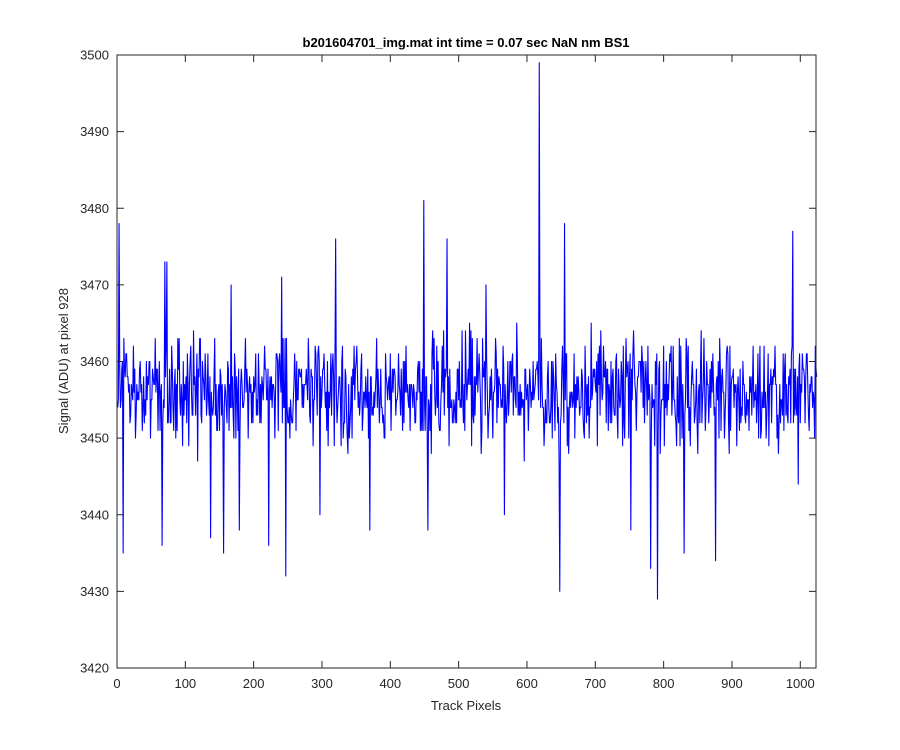 This screenshot has height=750, width=900. Describe the element at coordinates (800, 683) in the screenshot. I see `x-tick-label: 1000` at that location.